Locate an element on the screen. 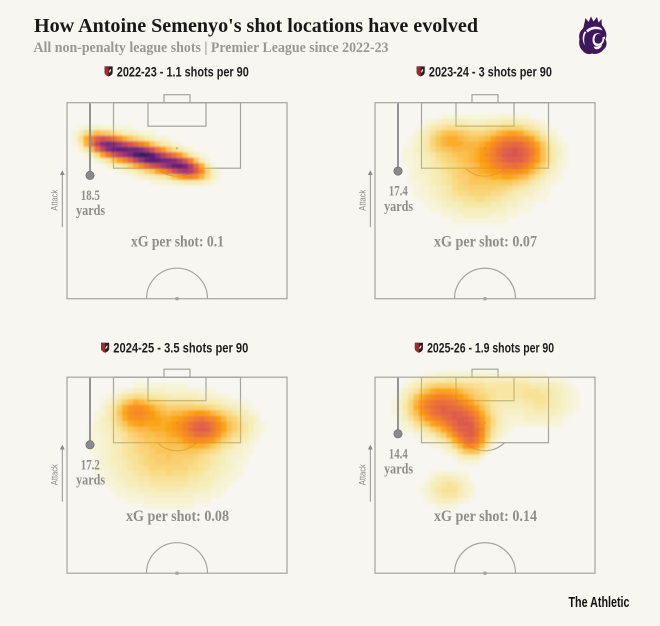 Image resolution: width=660 pixels, height=626 pixels. svg-text: 2025-26 - 1.9 shots per 90 is located at coordinates (490, 348).